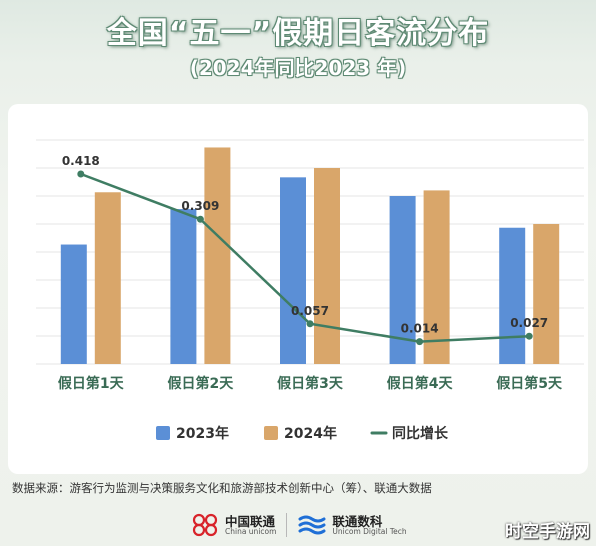 Image resolution: width=596 pixels, height=546 pixels. I want to click on china-unicom-name: 中国联通, so click(250, 521).